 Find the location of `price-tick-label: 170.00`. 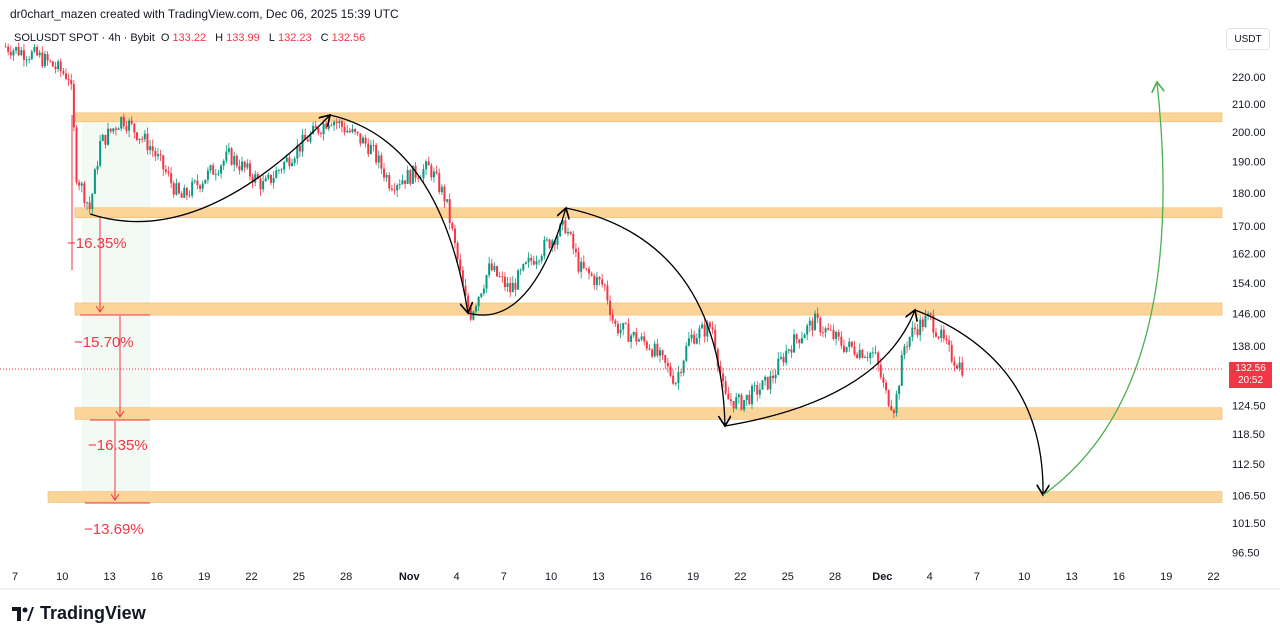

price-tick-label: 170.00 is located at coordinates (1249, 227).